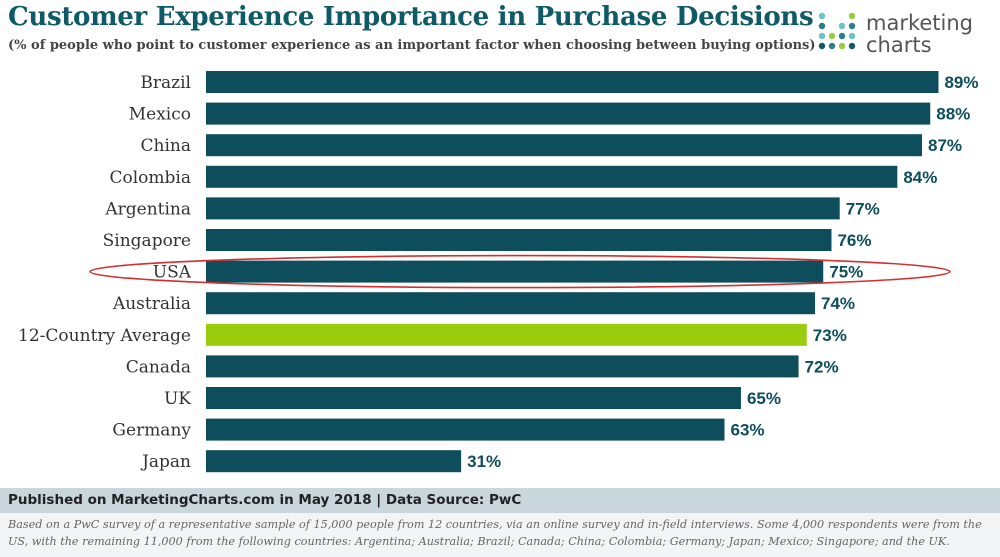 The image size is (1000, 557). Describe the element at coordinates (764, 398) in the screenshot. I see `value-label-uk: 65%` at that location.